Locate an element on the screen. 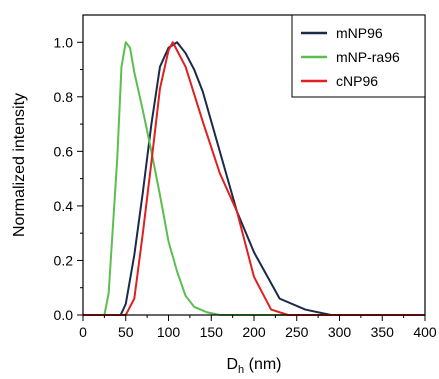 Image resolution: width=439 pixels, height=379 pixels. legend-label-mNP96: mNP96 is located at coordinates (359, 33).